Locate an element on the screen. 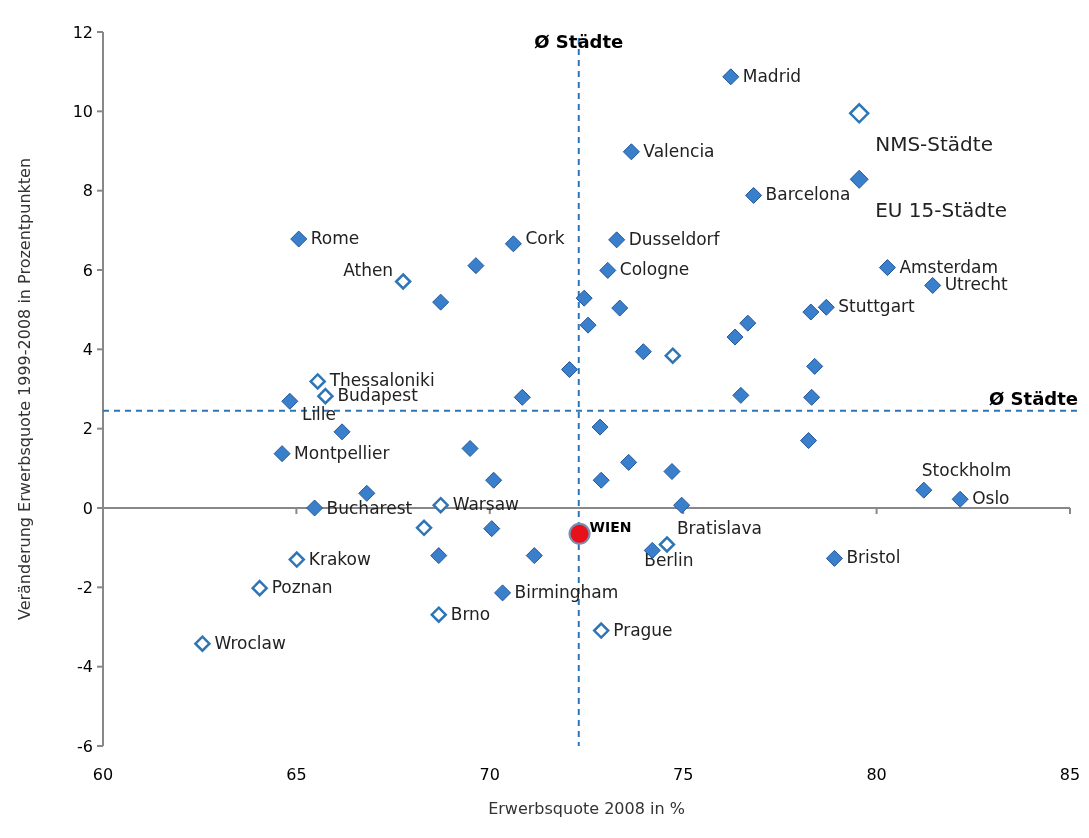 The width and height of the screenshot is (1089, 838). annotation: Krakow is located at coordinates (339, 558).